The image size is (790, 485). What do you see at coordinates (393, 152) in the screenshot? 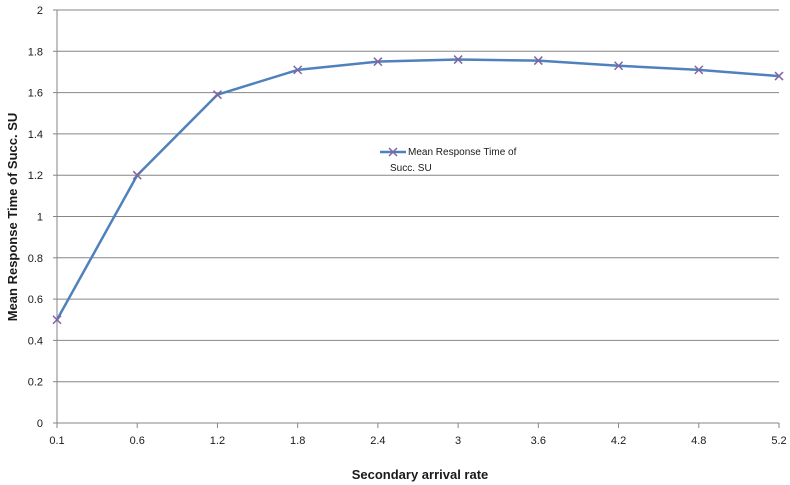
I see `legend-marker` at bounding box center [393, 152].